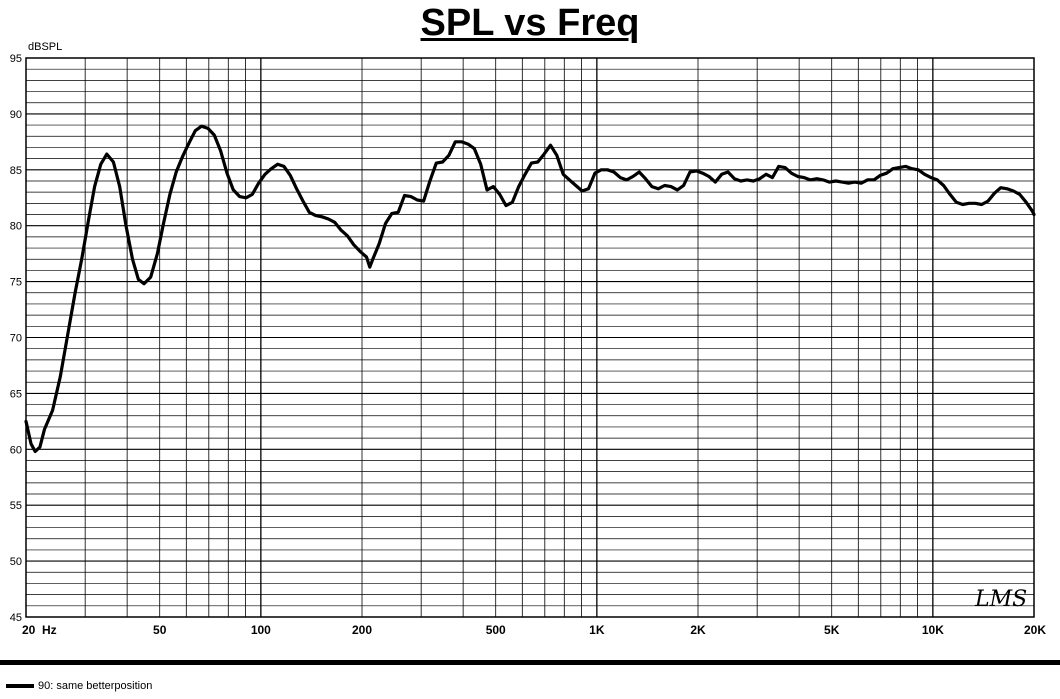 The image size is (1060, 699). What do you see at coordinates (95, 686) in the screenshot?
I see `legend-label: 90: same betterposition` at bounding box center [95, 686].